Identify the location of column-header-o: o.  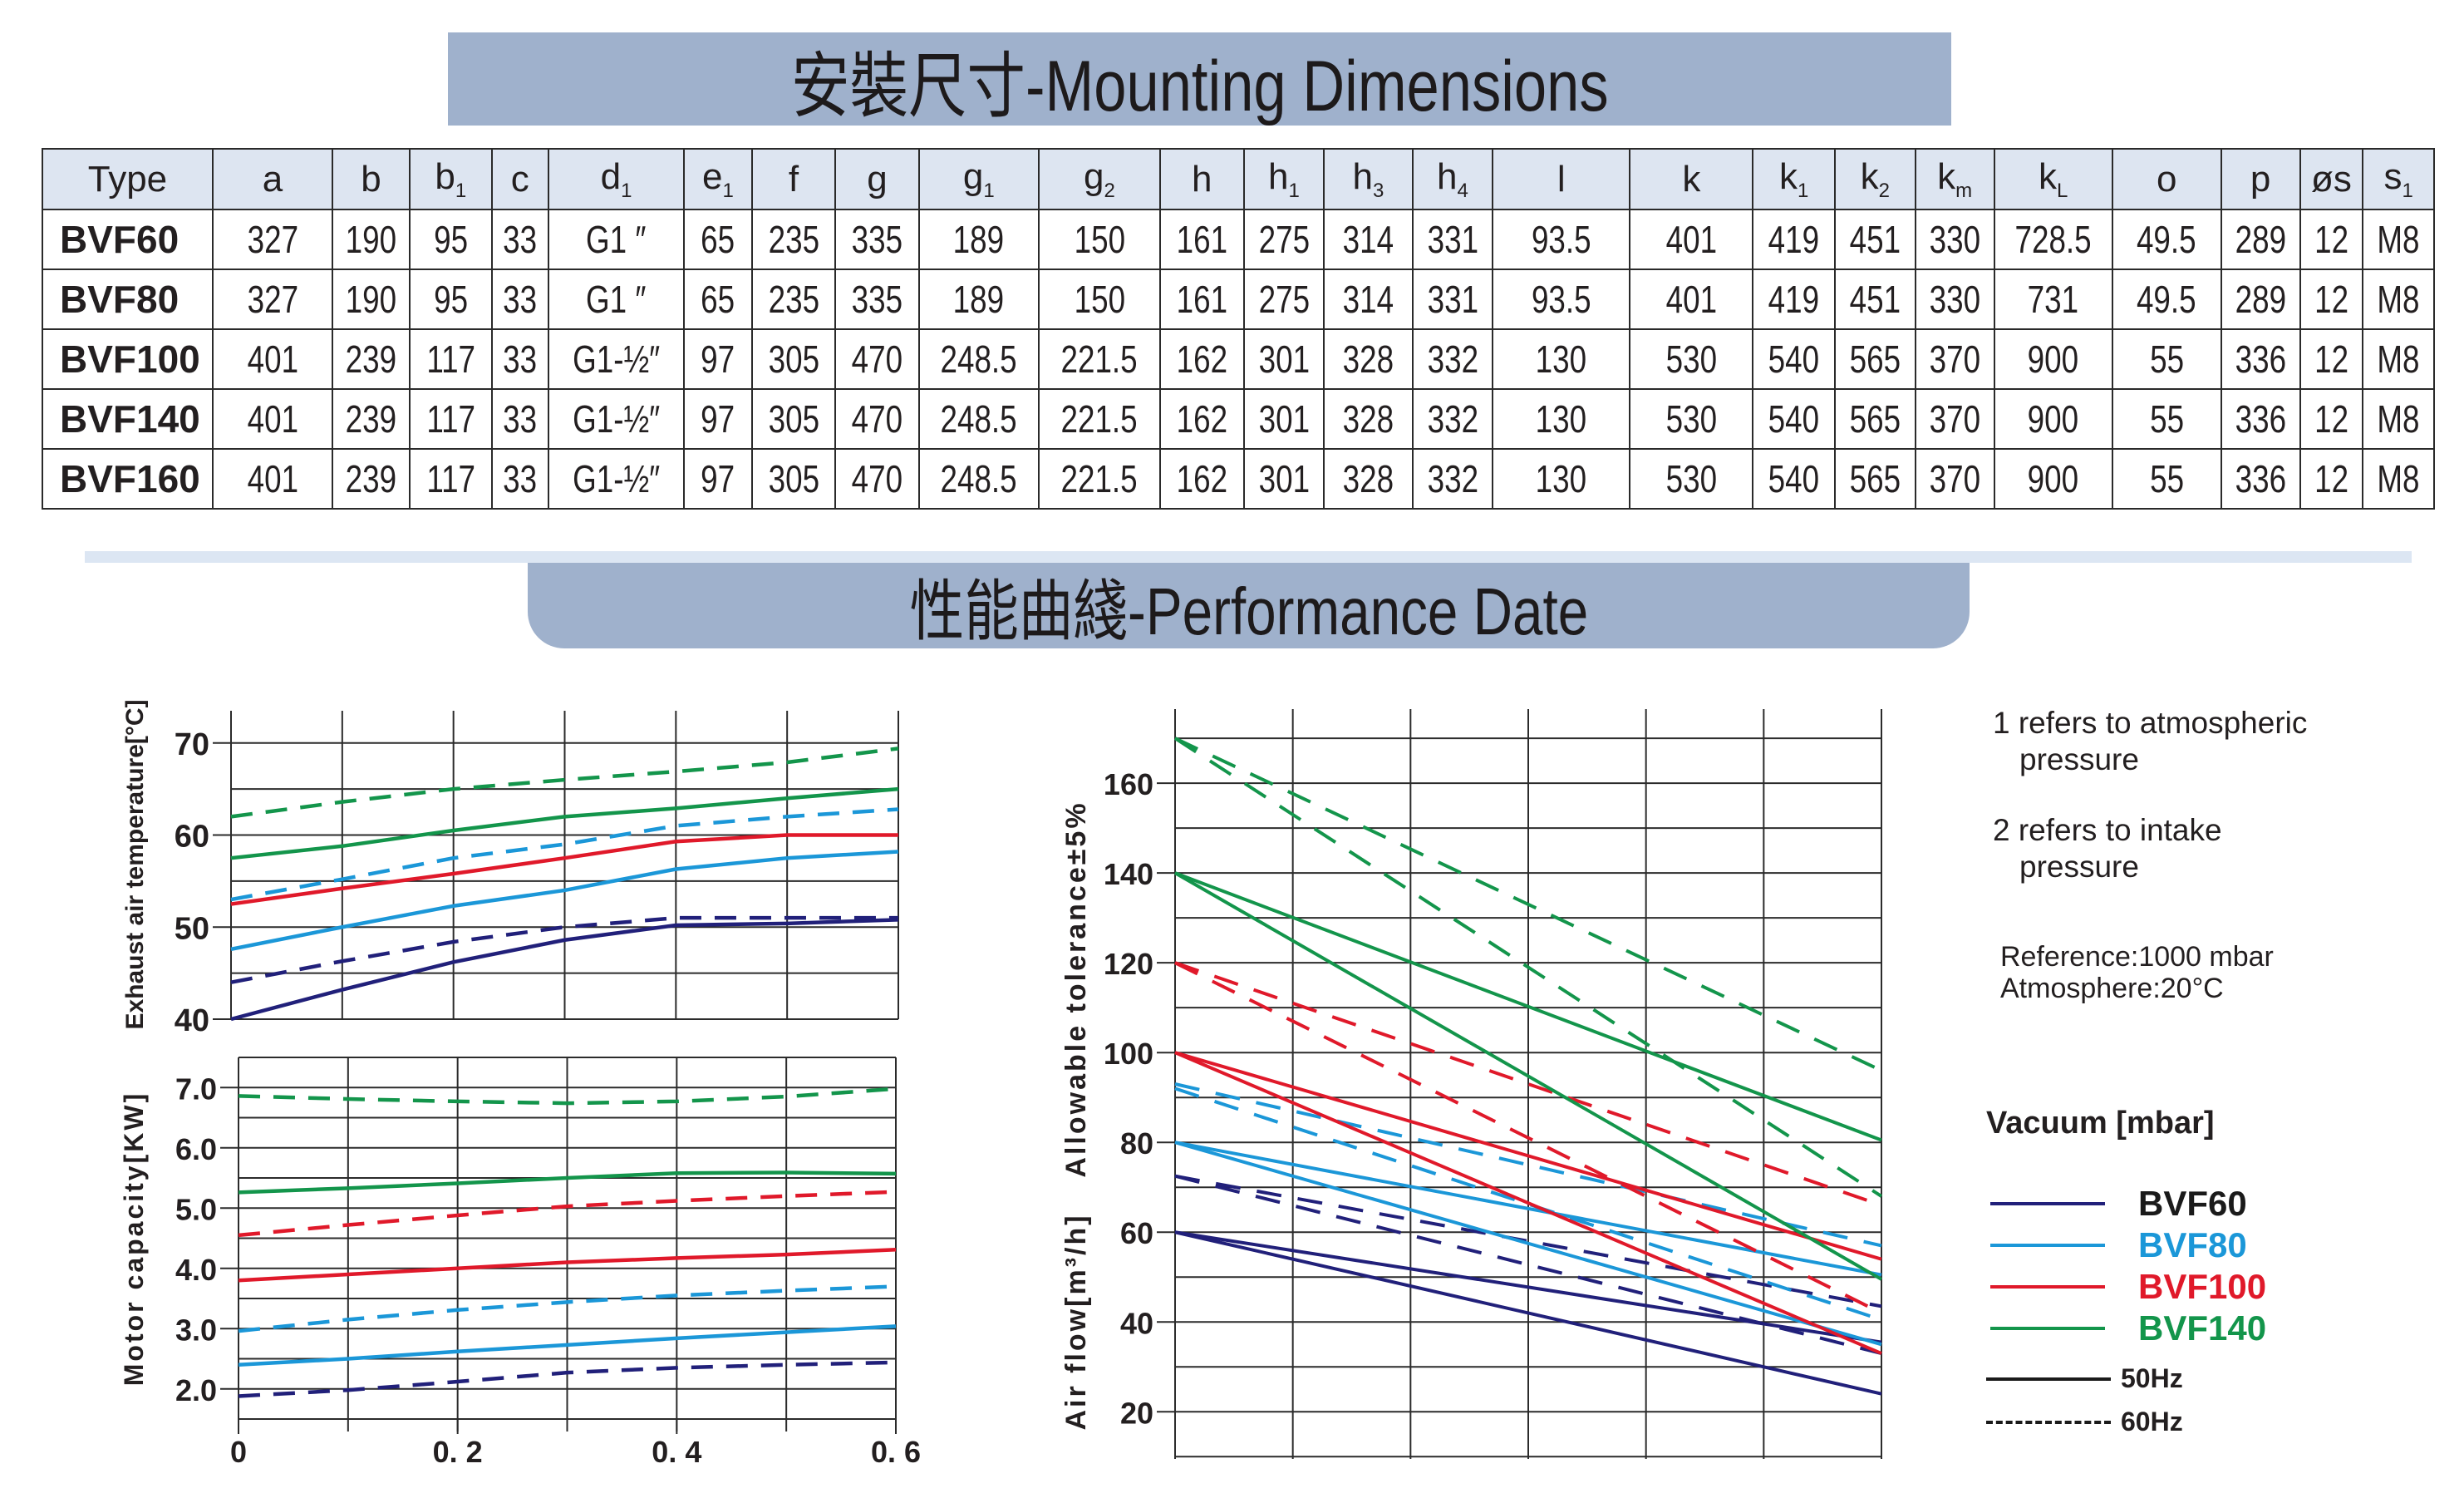
(2166, 179).